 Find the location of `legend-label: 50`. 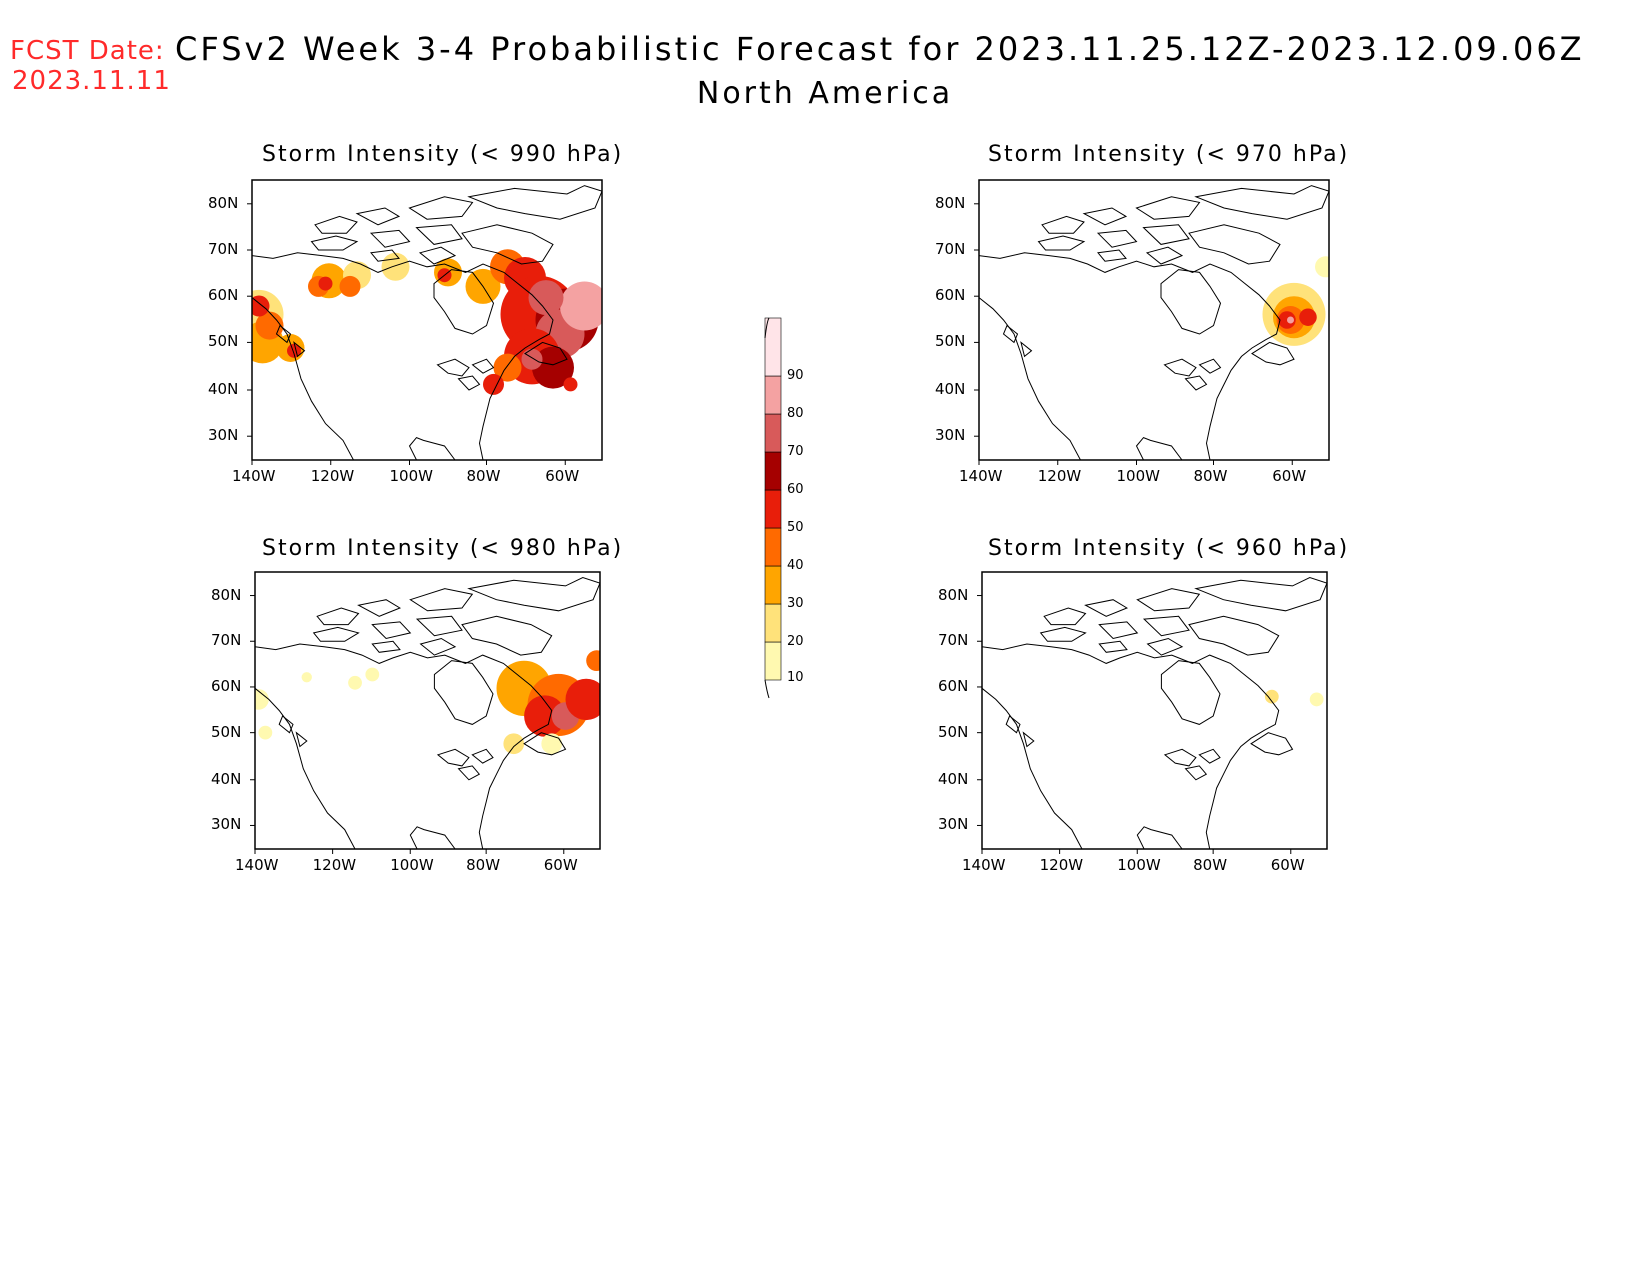

legend-label: 50 is located at coordinates (795, 527).